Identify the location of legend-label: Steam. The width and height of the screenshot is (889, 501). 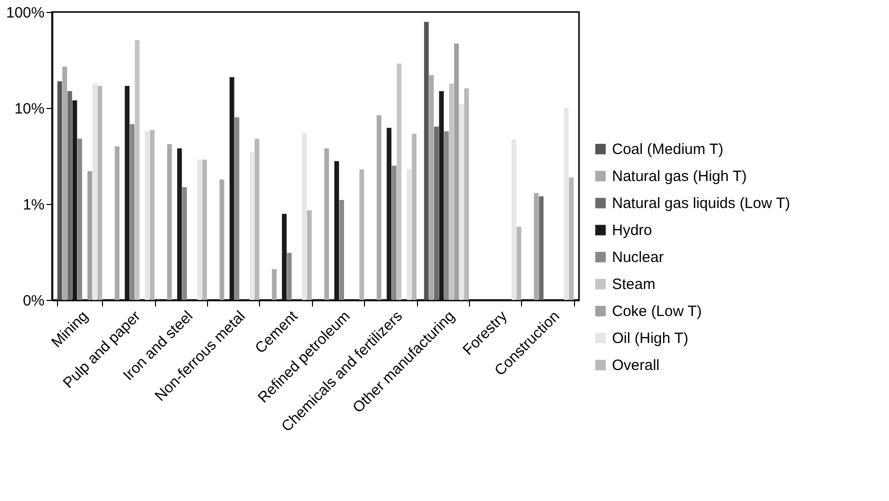
(634, 285).